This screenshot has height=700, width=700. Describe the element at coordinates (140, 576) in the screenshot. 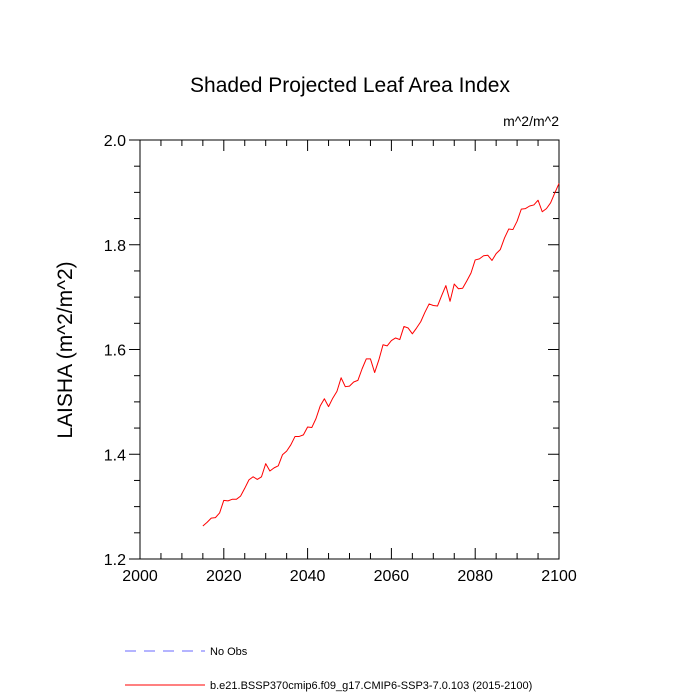

I see `x-tick-label: 2000` at that location.